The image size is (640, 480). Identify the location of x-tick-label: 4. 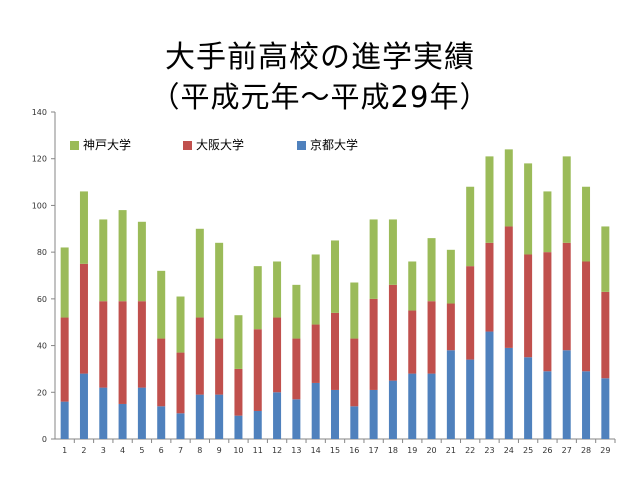
(122, 450).